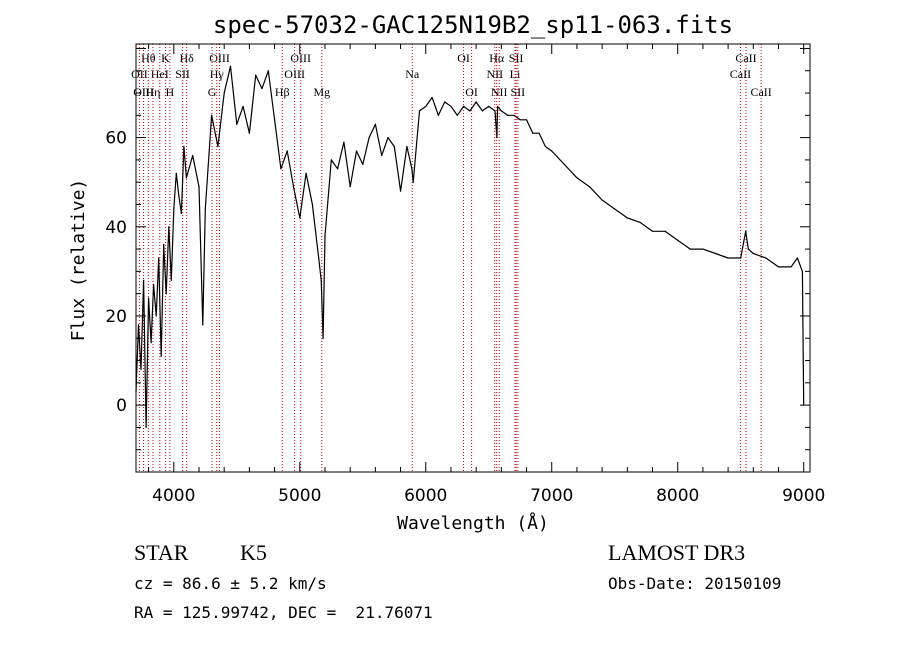 This screenshot has height=649, width=900. Describe the element at coordinates (473, 25) in the screenshot. I see `chart-title: spec-57032-GAC125N19B2_sp11-063.fits` at that location.